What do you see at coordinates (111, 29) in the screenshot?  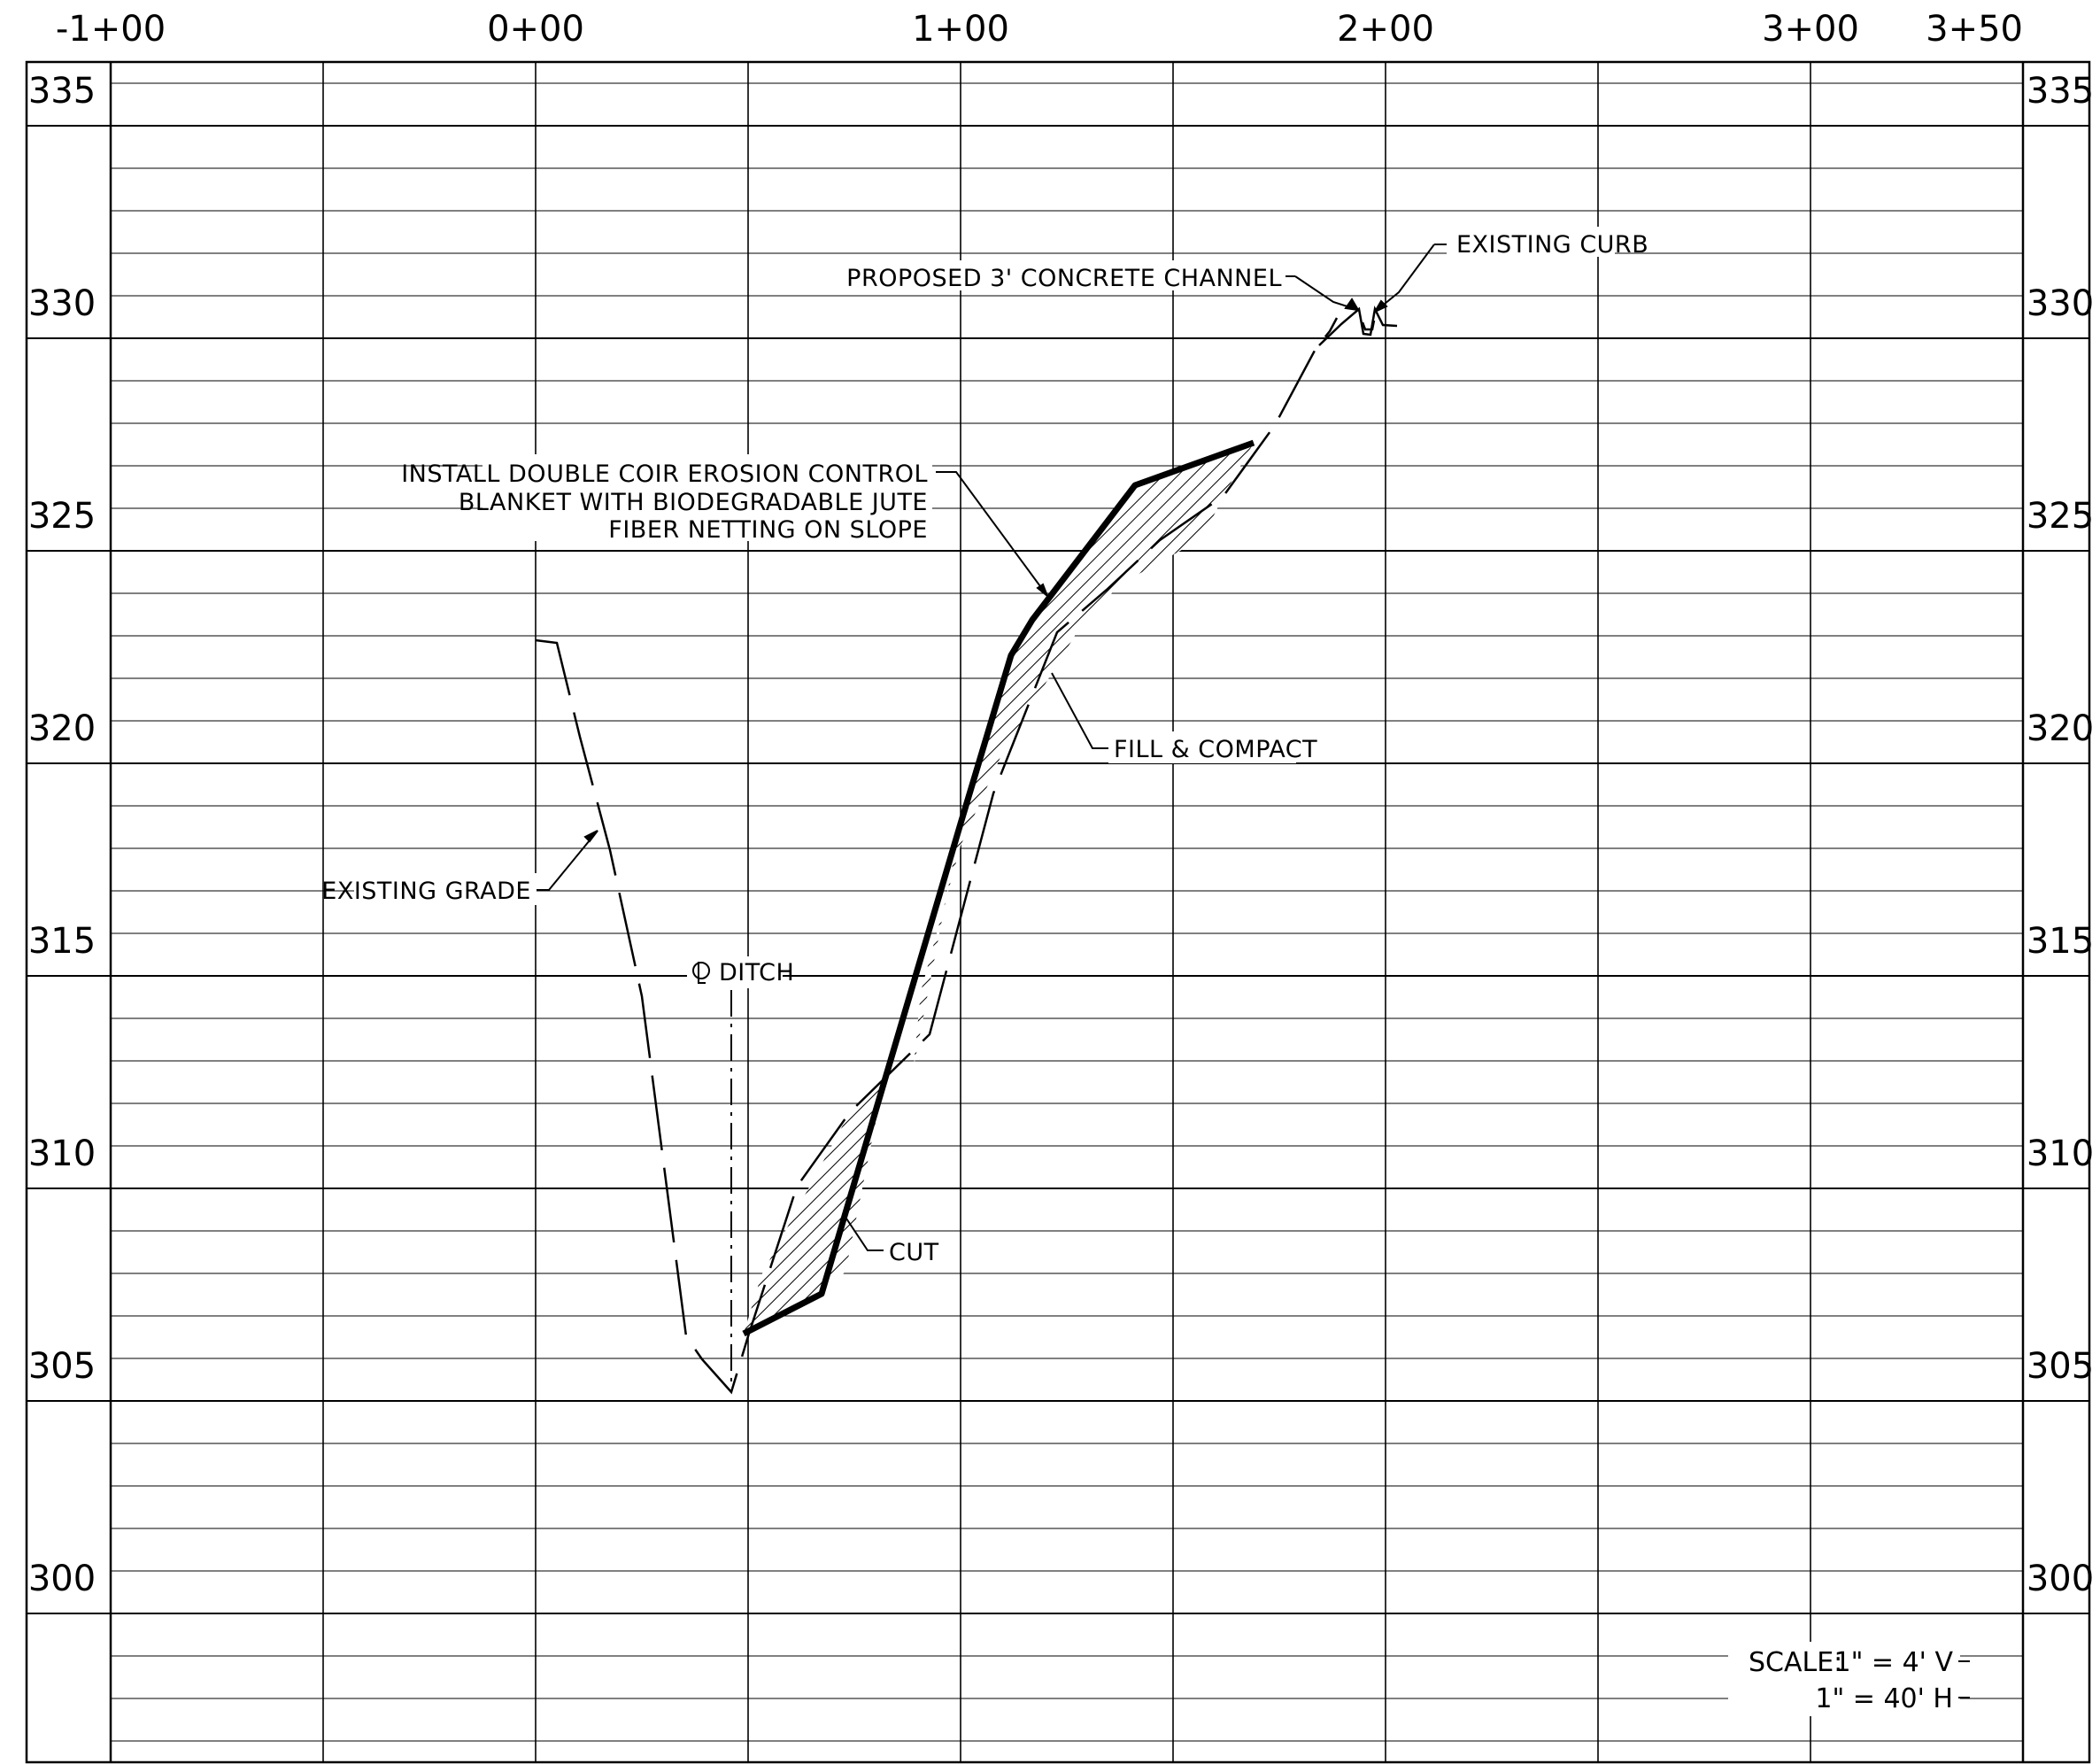 I see `station-label: -1+00` at bounding box center [111, 29].